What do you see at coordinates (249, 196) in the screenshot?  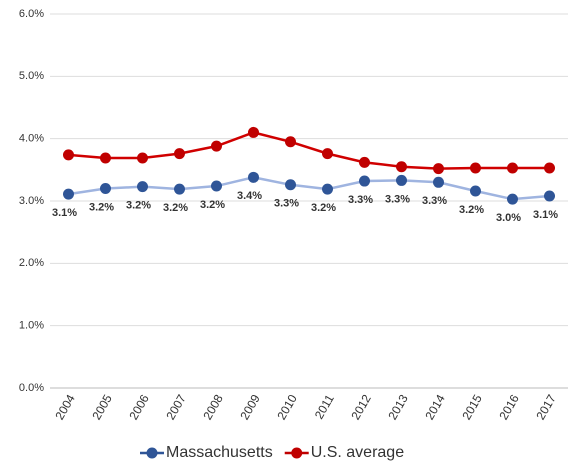 I see `data-label: 3.4%` at bounding box center [249, 196].